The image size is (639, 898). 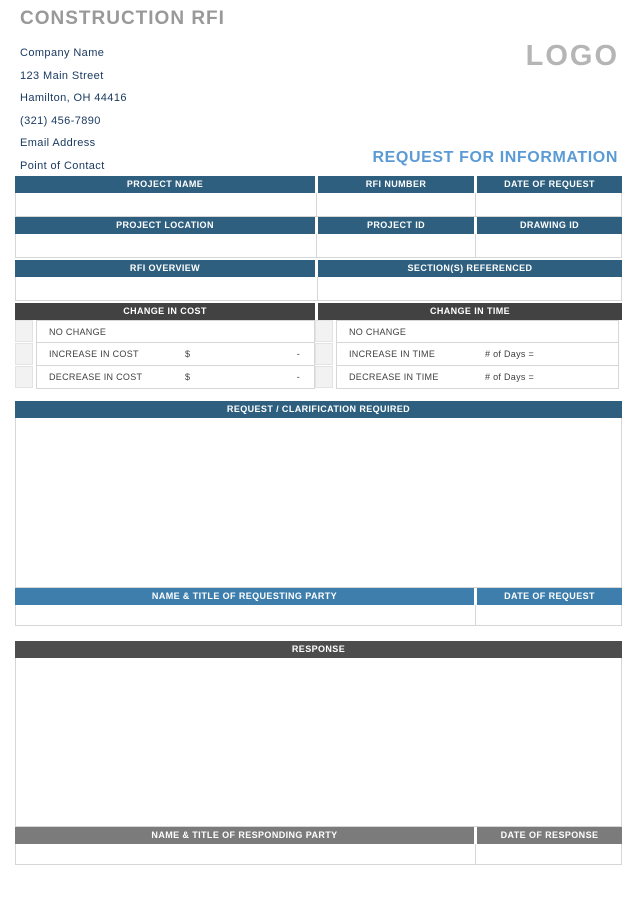 I want to click on increase-cost-checkbox, so click(x=24, y=354).